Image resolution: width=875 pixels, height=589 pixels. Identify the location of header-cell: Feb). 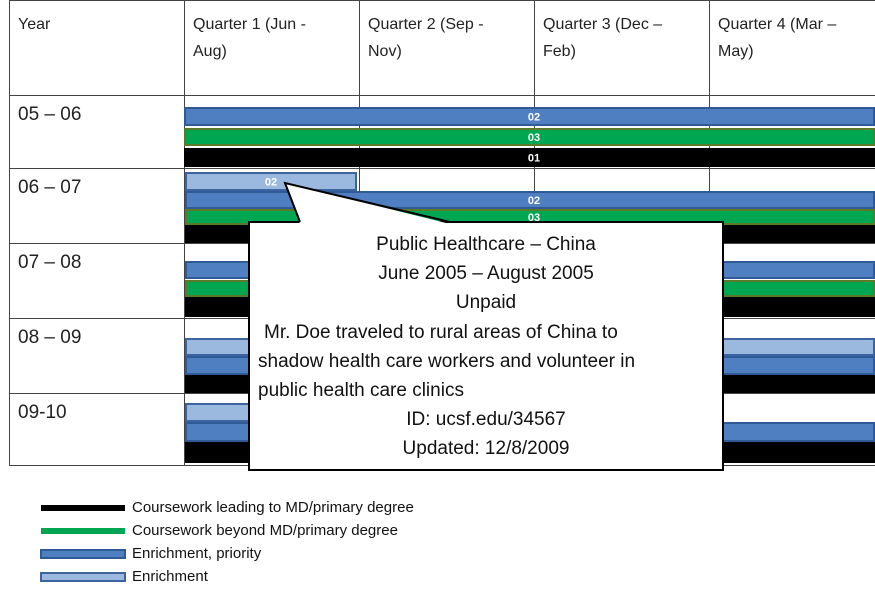
(559, 51).